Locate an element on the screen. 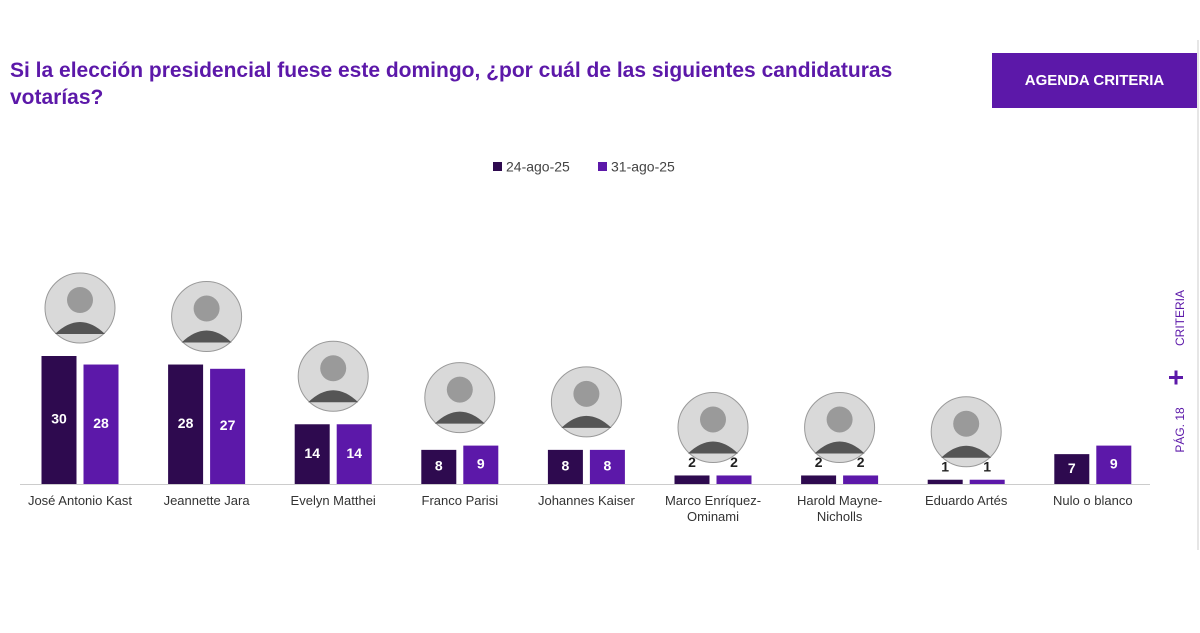  x-tick-label: Evelyn Matthei is located at coordinates (333, 500).